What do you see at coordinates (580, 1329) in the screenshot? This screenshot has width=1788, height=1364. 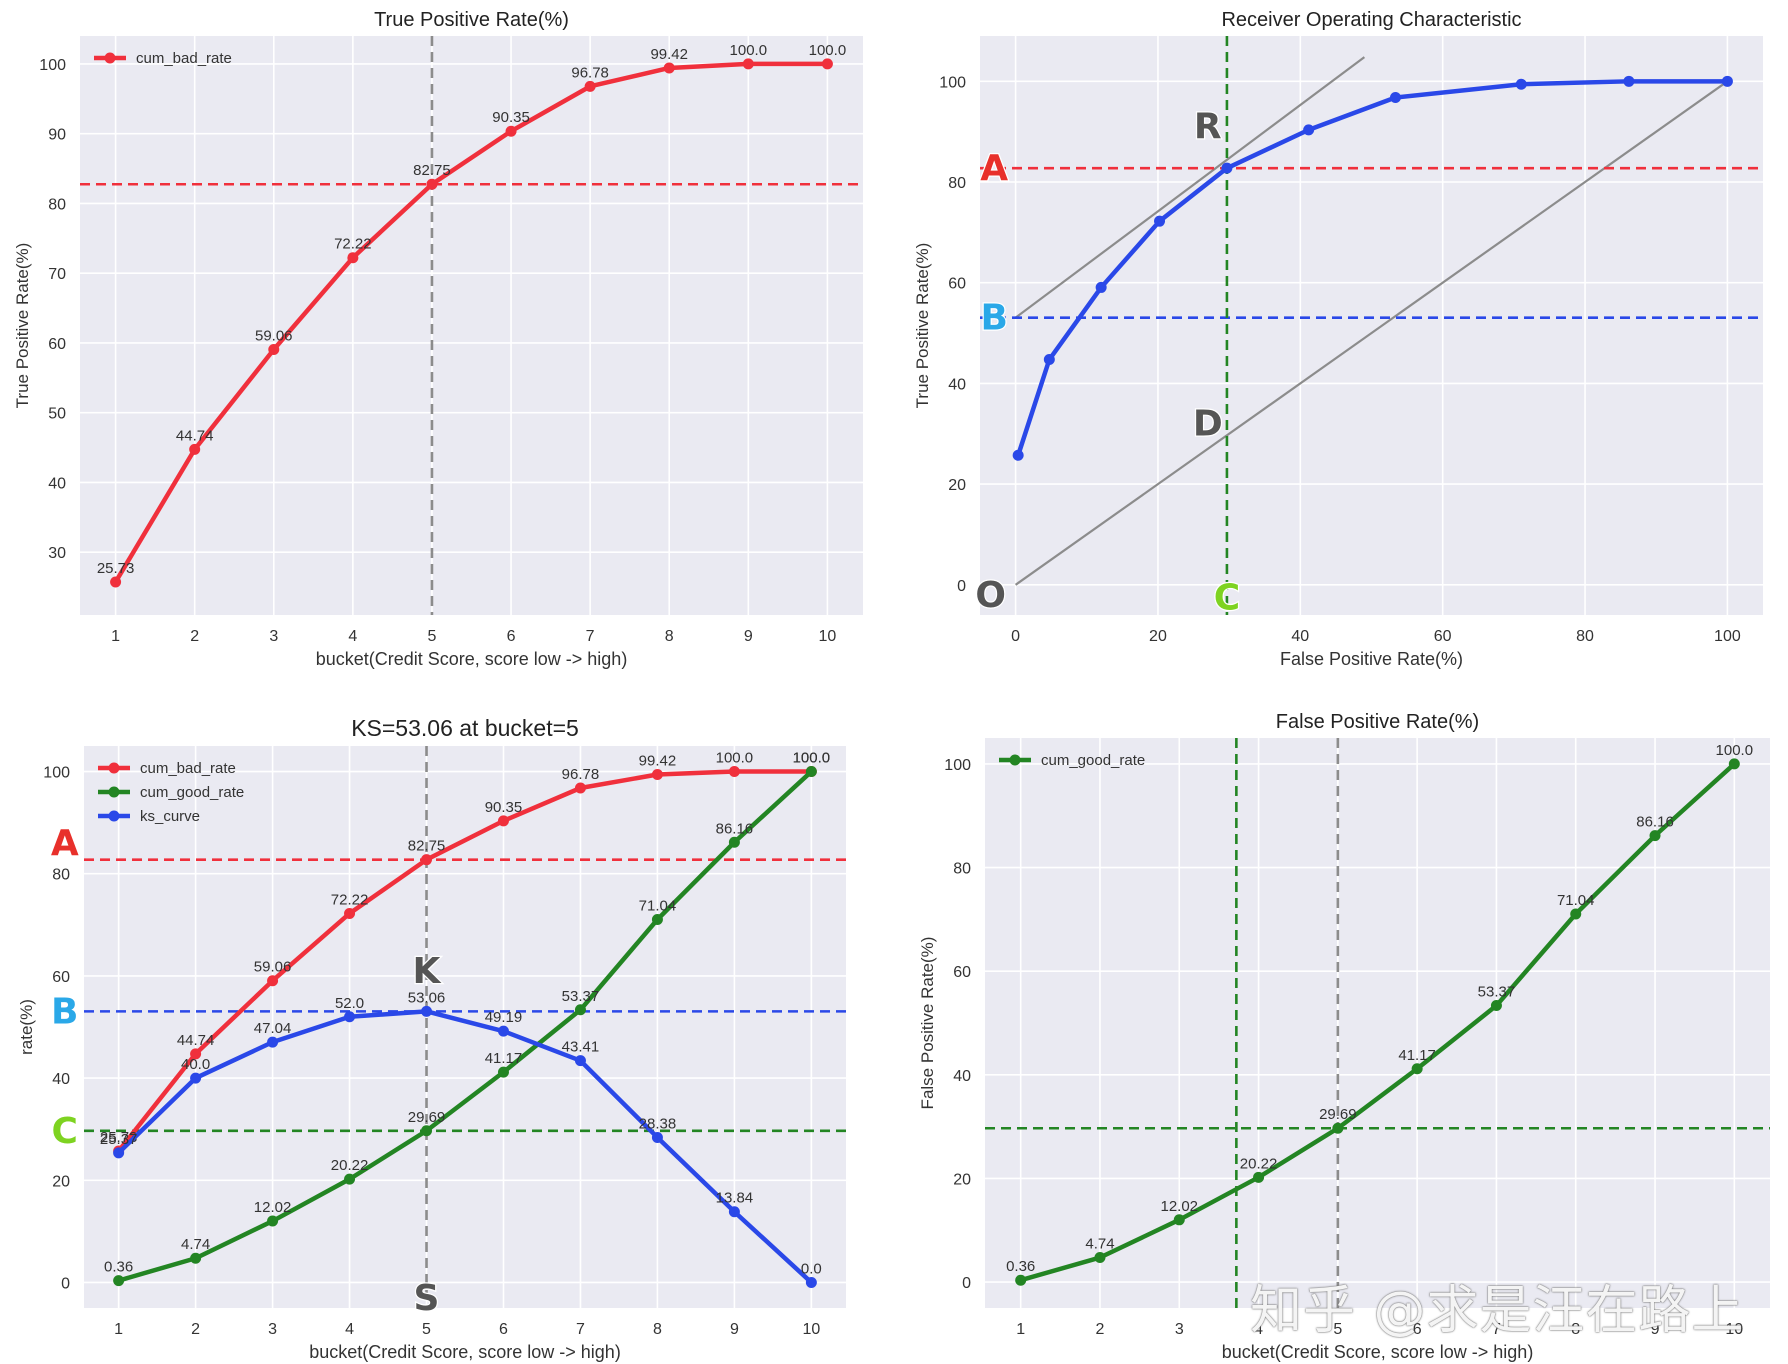 I see `x-tick-label: 7` at bounding box center [580, 1329].